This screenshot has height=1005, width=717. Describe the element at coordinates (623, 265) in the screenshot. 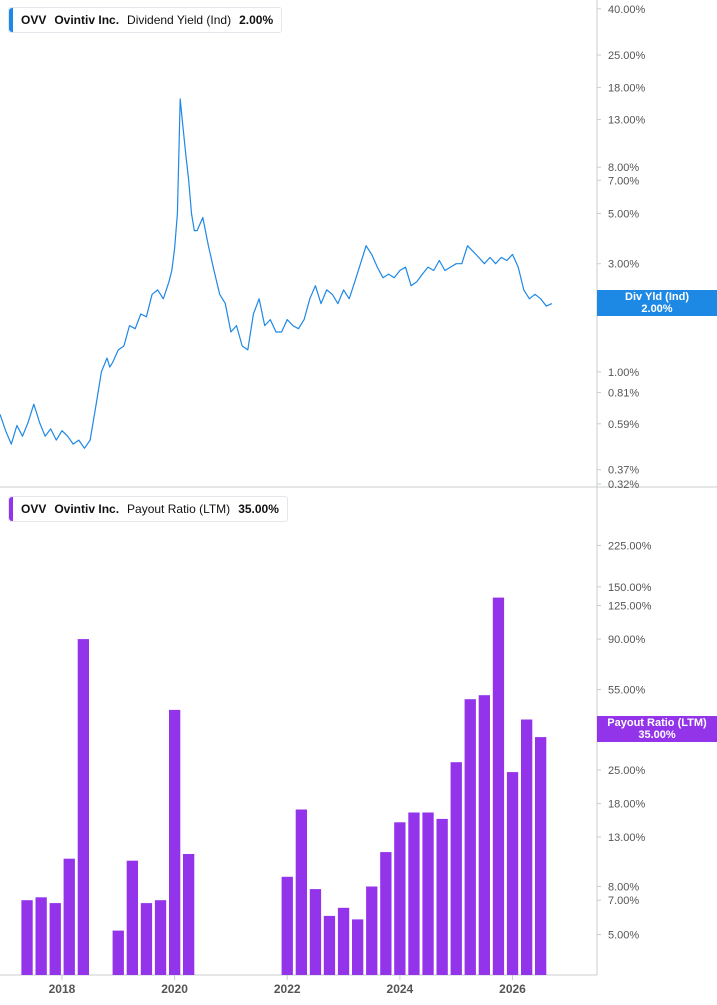

I see `y-tick-label: 3.00%` at that location.